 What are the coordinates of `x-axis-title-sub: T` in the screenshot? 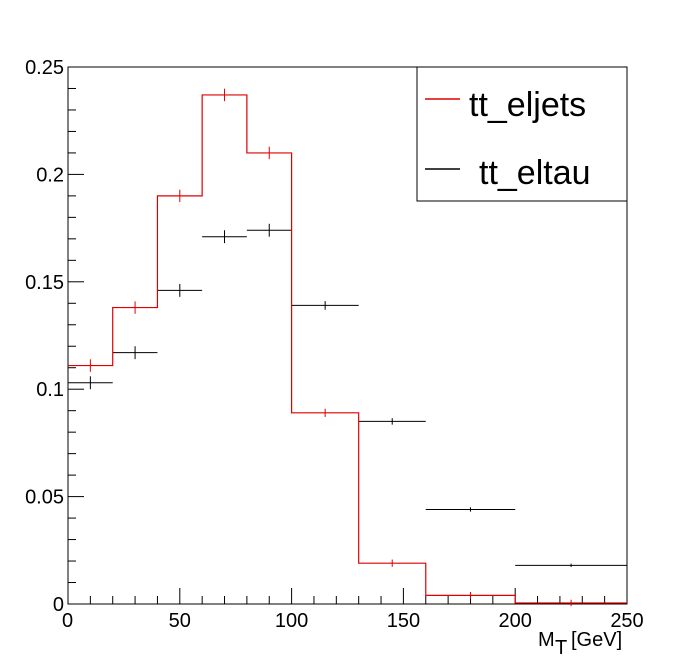 It's located at (561, 648).